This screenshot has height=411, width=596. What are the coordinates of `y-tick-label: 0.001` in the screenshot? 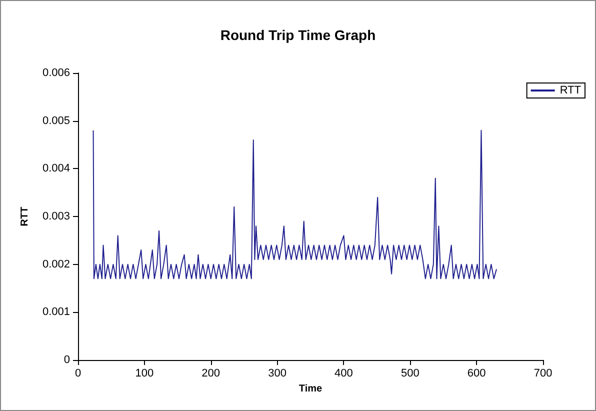 It's located at (56, 312).